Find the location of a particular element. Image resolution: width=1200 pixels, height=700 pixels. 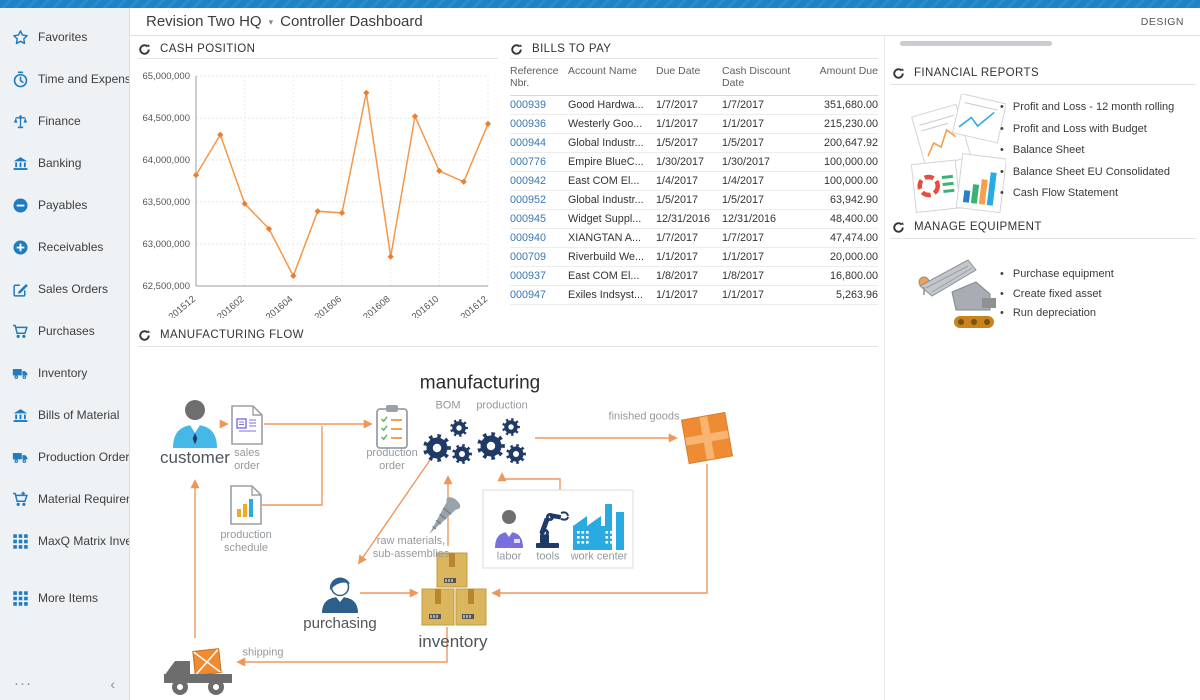

sidebar-item-banking: Banking is located at coordinates (64, 163).